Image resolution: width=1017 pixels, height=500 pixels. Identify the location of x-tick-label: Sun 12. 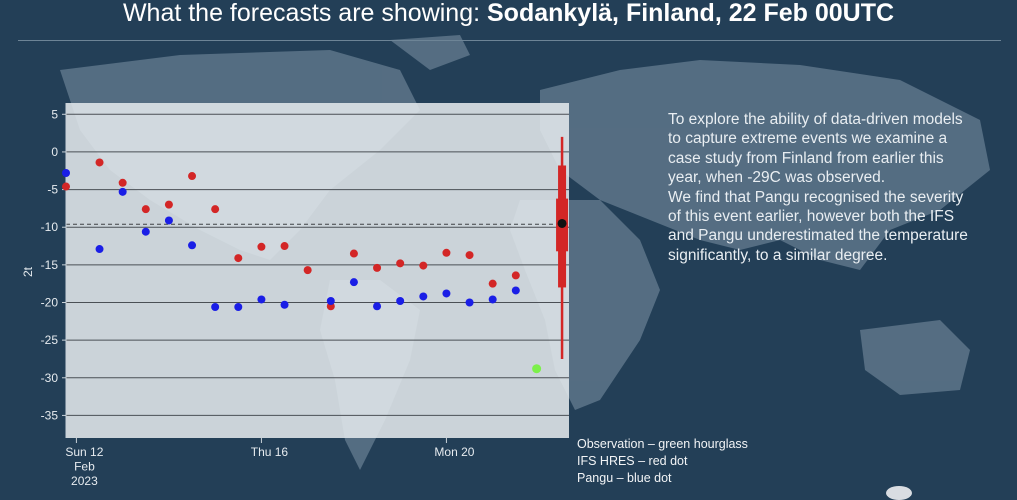
(84, 452).